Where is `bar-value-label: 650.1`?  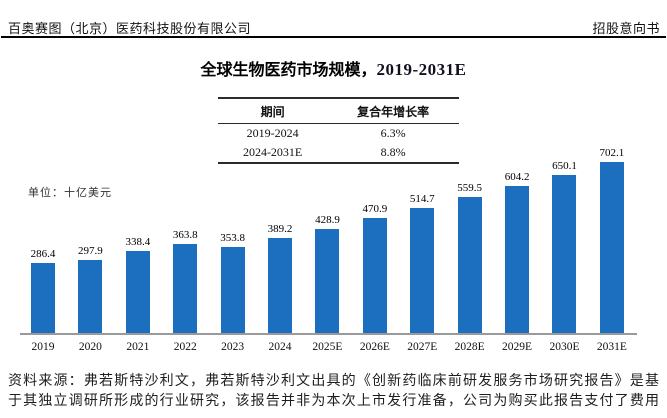
bar-value-label: 650.1 is located at coordinates (564, 166).